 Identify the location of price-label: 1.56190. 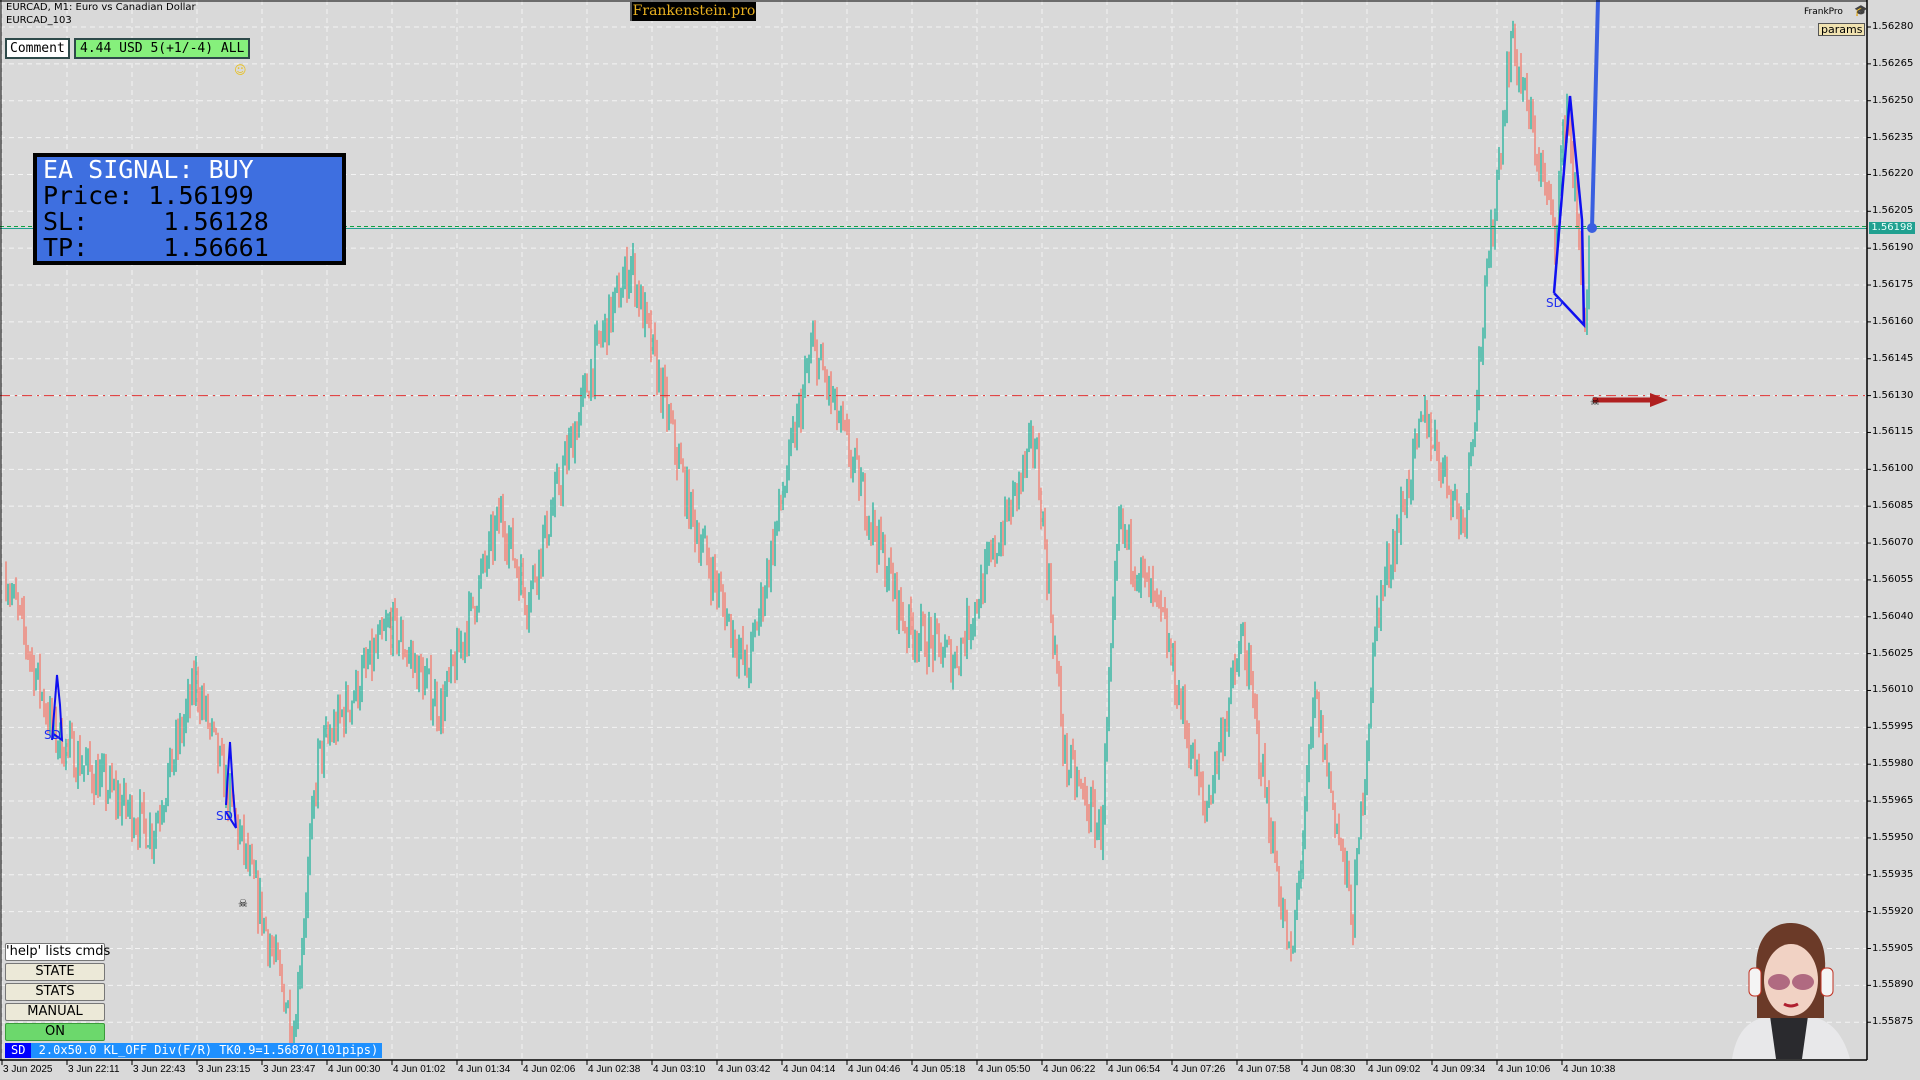
(1893, 248).